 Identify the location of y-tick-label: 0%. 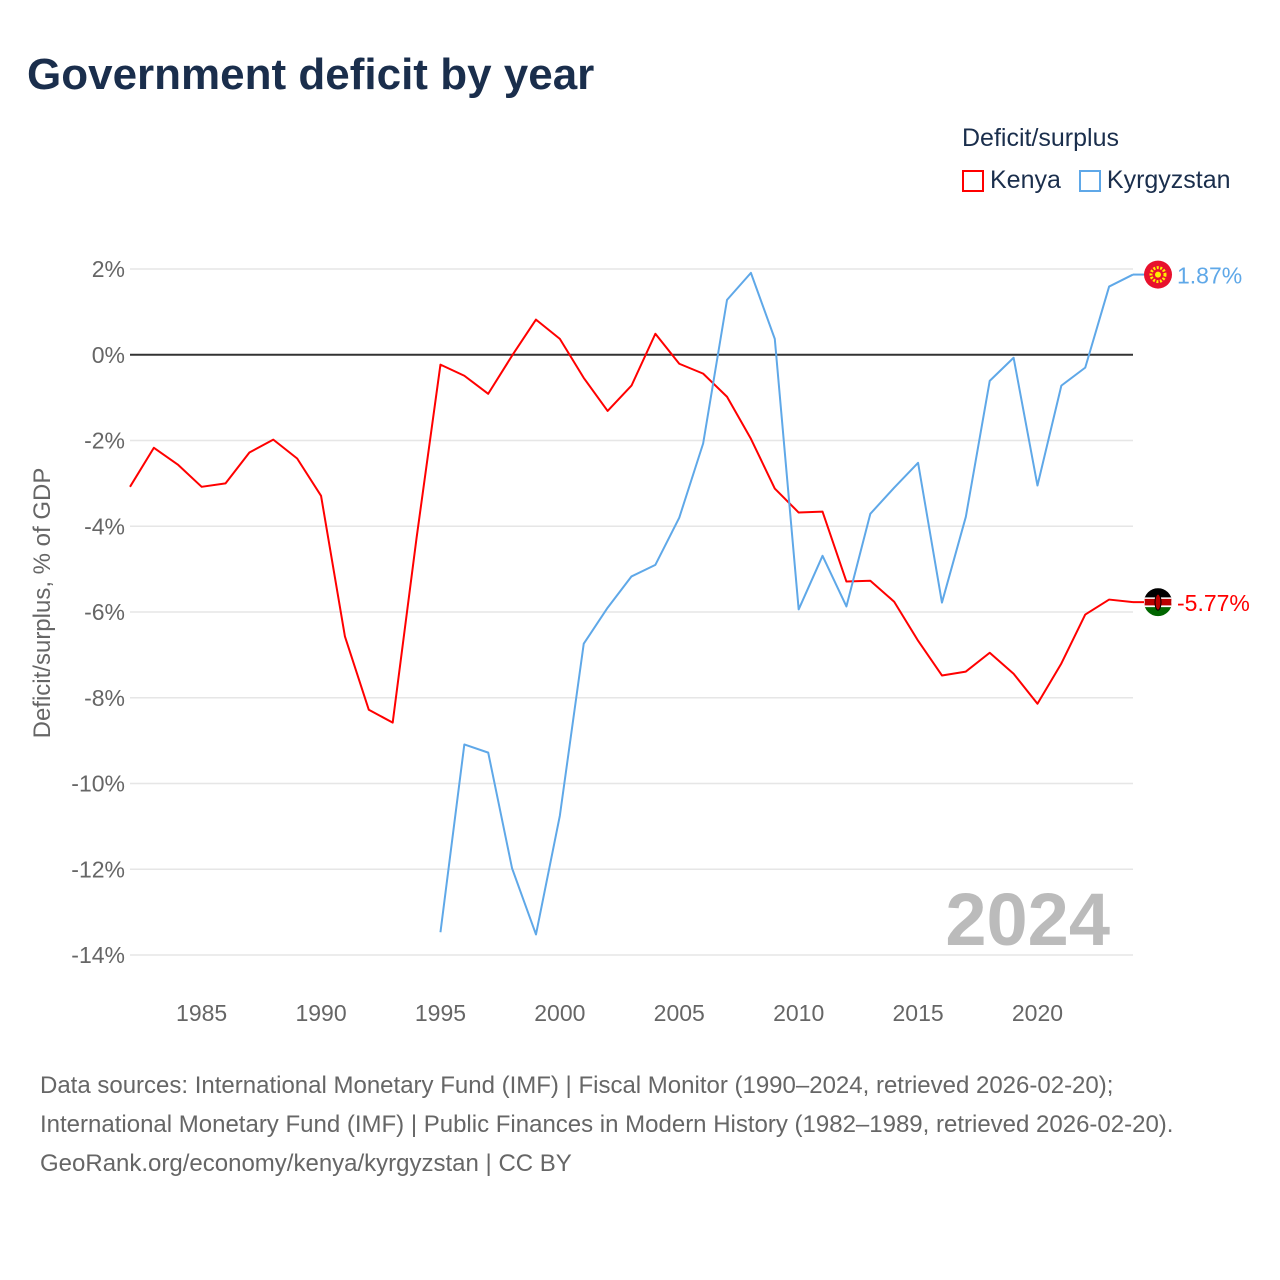
(108, 355).